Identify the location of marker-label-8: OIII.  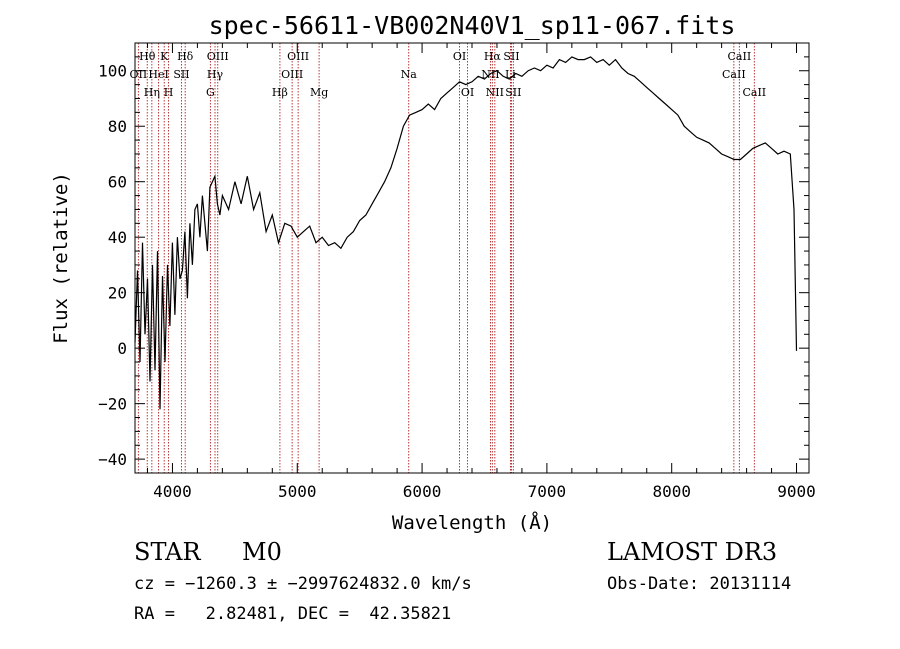
(218, 56).